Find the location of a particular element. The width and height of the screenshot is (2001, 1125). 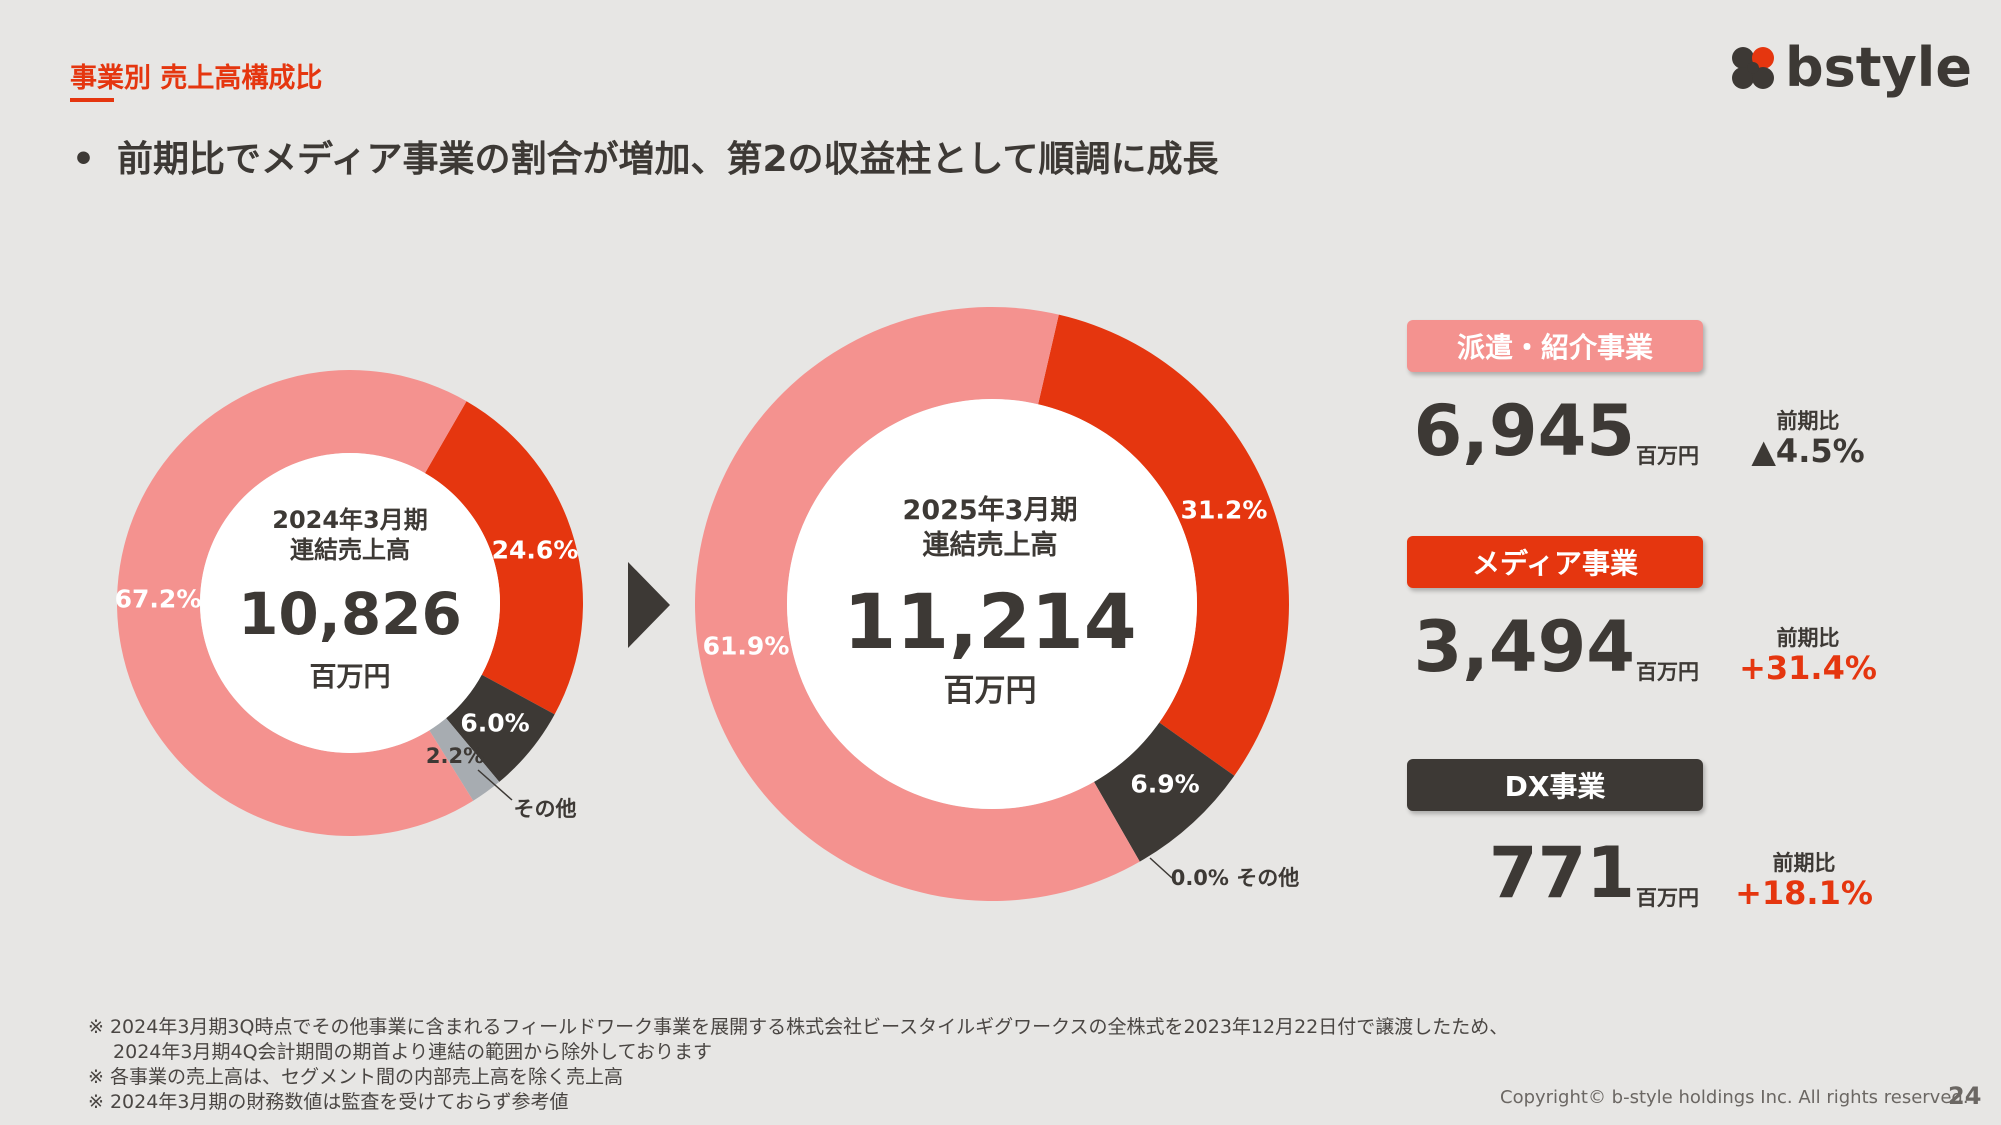

chart1-center-unit: 百万円 is located at coordinates (350, 677).